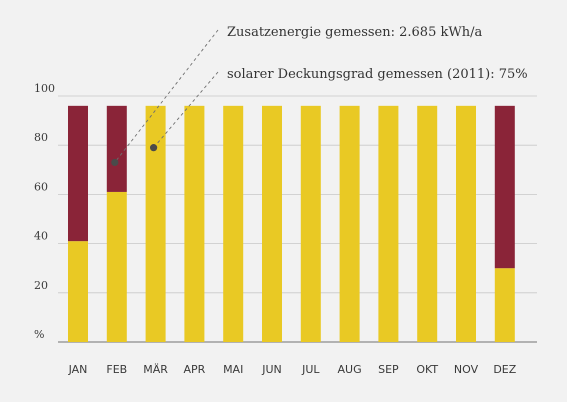 This screenshot has height=402, width=567. Describe the element at coordinates (388, 369) in the screenshot. I see `x-category-label: SEP` at that location.